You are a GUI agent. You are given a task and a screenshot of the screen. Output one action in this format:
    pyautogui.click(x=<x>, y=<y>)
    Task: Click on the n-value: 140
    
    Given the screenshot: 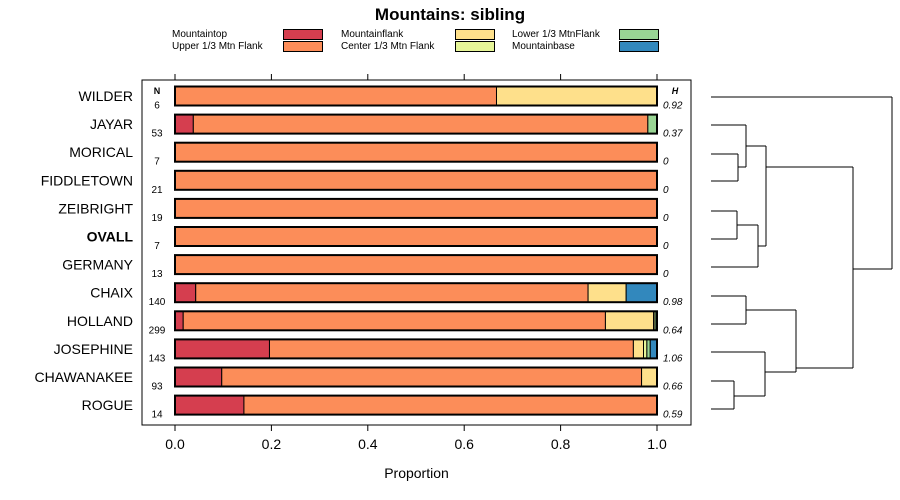 What is the action you would take?
    pyautogui.click(x=157, y=302)
    